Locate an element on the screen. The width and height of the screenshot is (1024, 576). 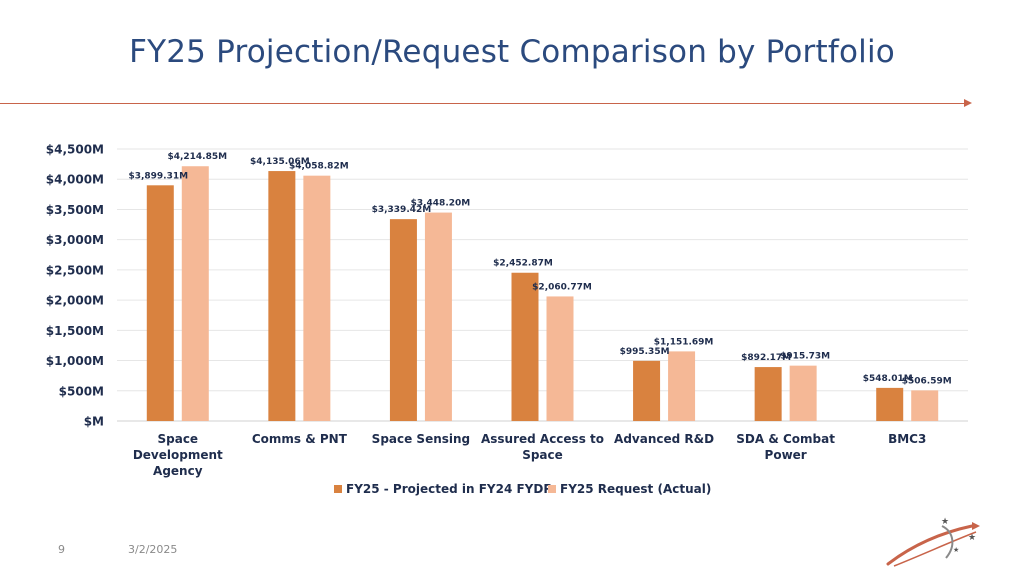
y-tick-label: $4,500M is located at coordinates (75, 150).